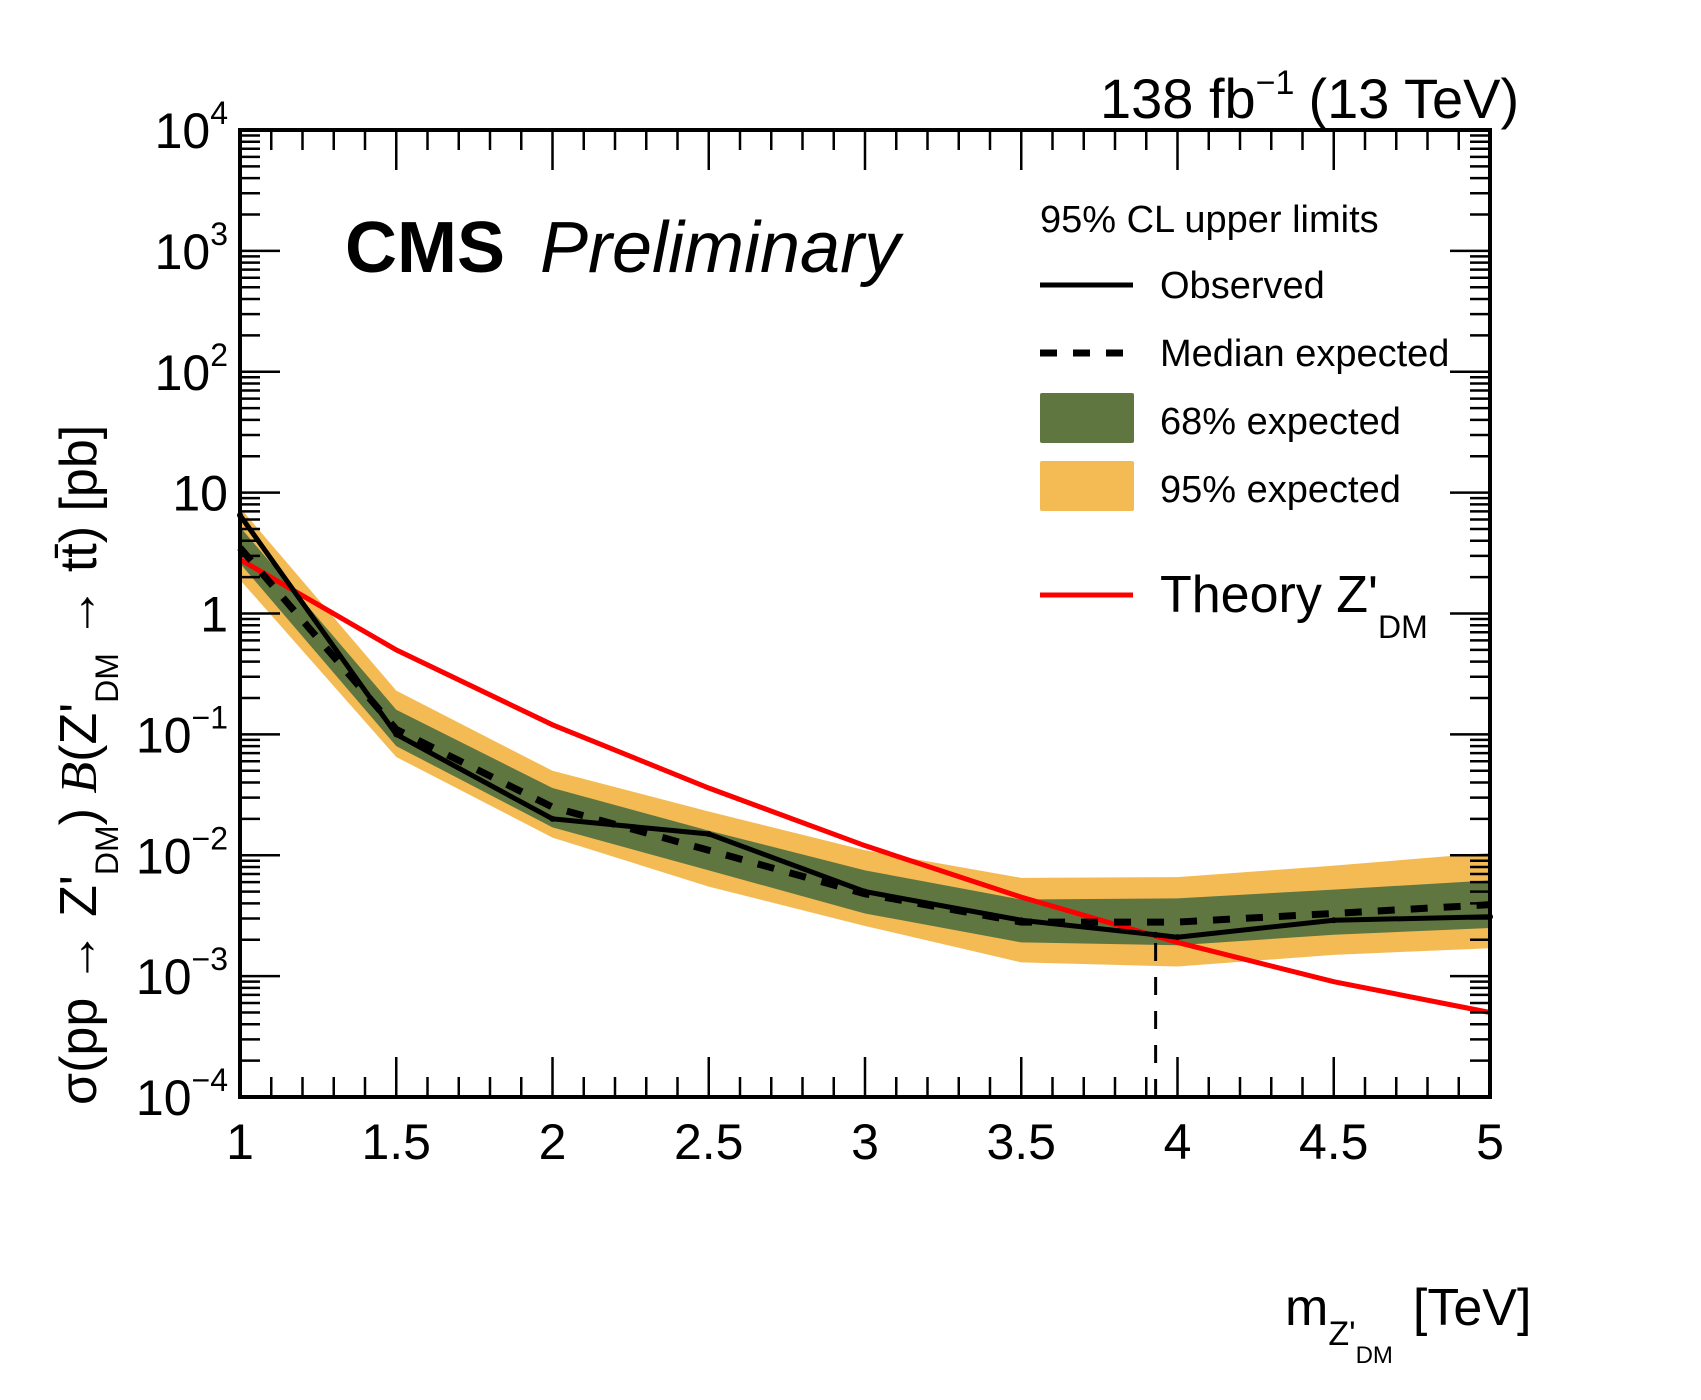 This screenshot has width=1701, height=1400. What do you see at coordinates (1087, 418) in the screenshot?
I see `legend-band68-swatch` at bounding box center [1087, 418].